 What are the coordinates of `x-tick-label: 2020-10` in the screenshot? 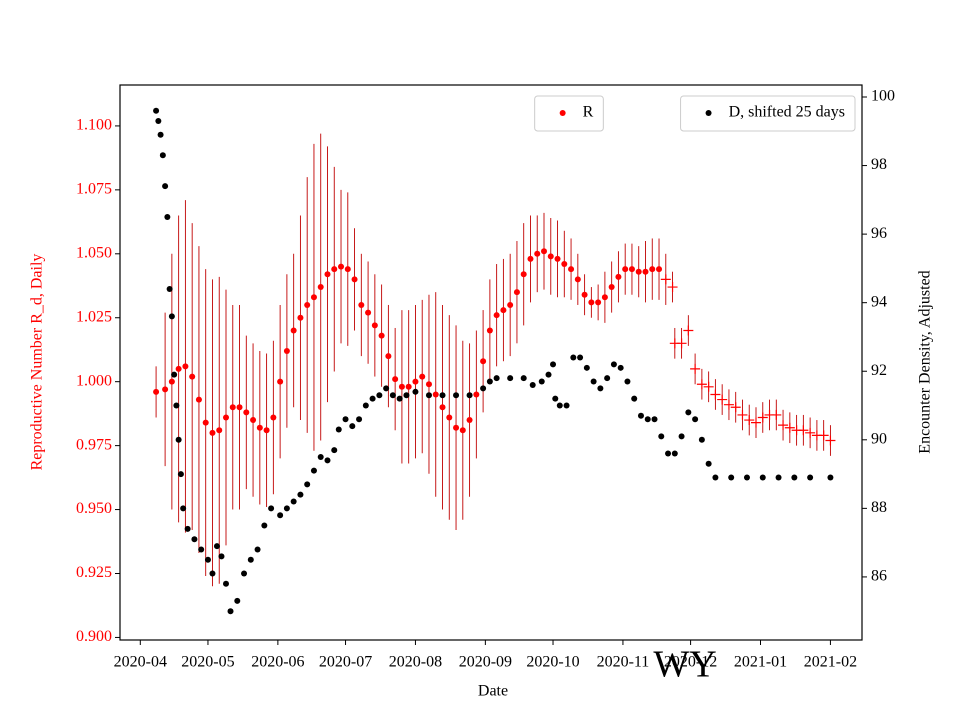 It's located at (552, 662).